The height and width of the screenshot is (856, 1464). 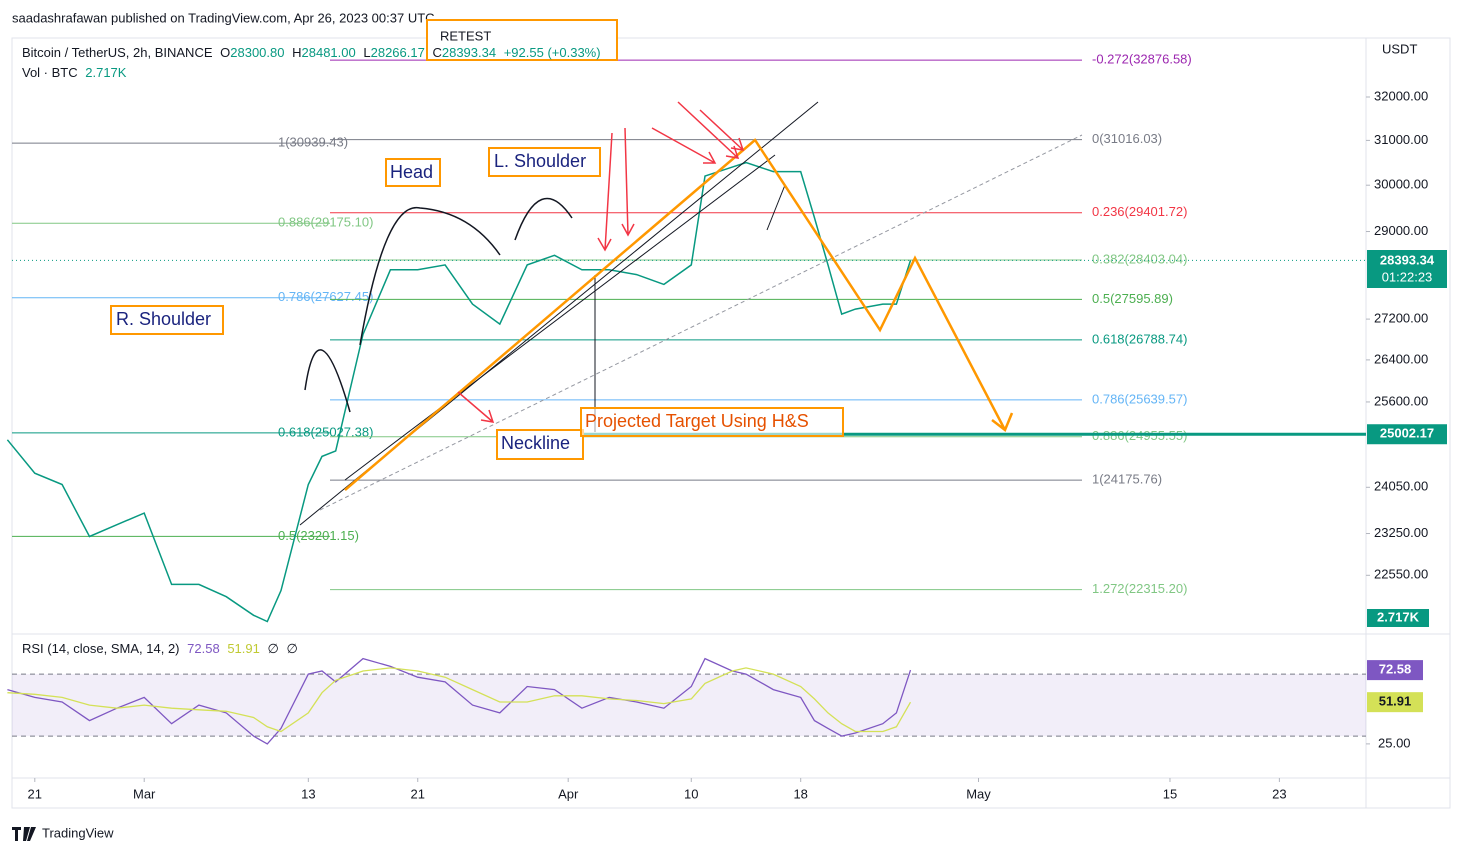 What do you see at coordinates (1139, 398) in the screenshot?
I see `fib-label: 0.786(25639.57)` at bounding box center [1139, 398].